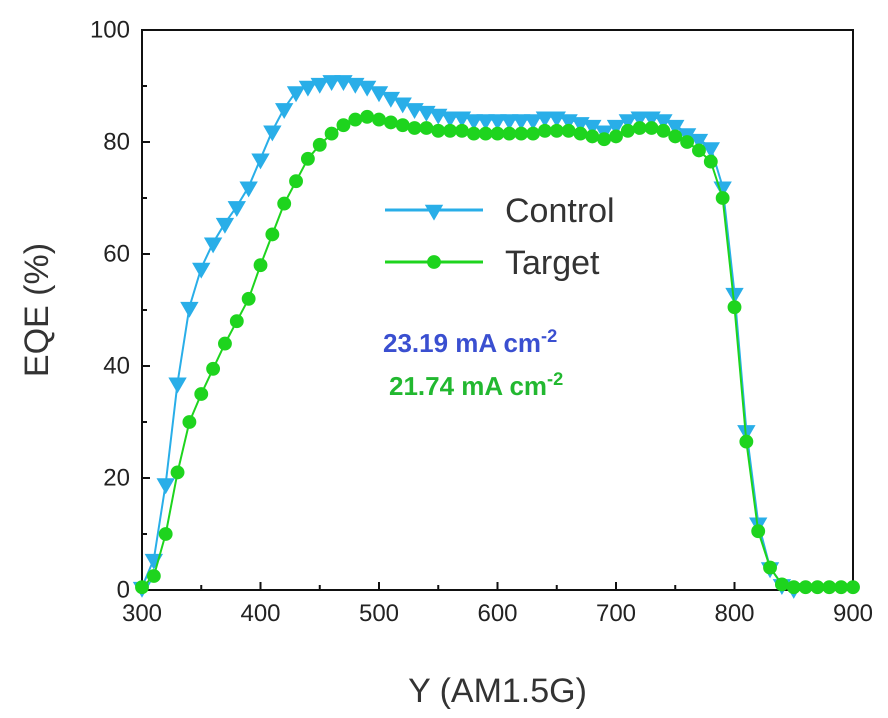 The image size is (888, 718). Describe the element at coordinates (853, 614) in the screenshot. I see `x-tick-label: 900` at that location.